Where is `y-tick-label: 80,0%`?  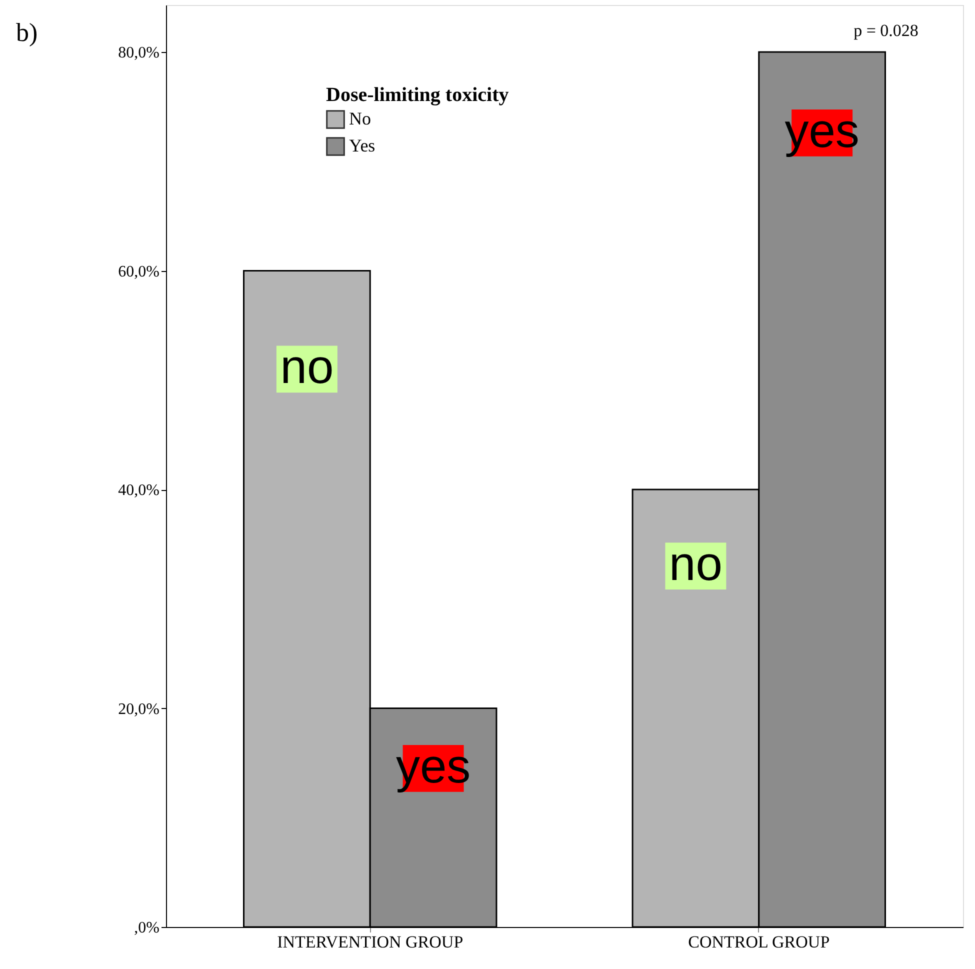 y-tick-label: 80,0% is located at coordinates (139, 53).